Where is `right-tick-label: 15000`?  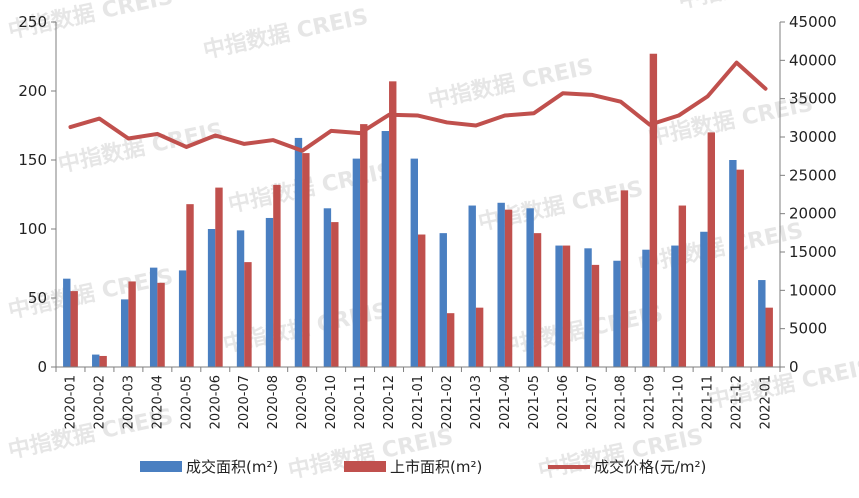 right-tick-label: 15000 is located at coordinates (813, 252).